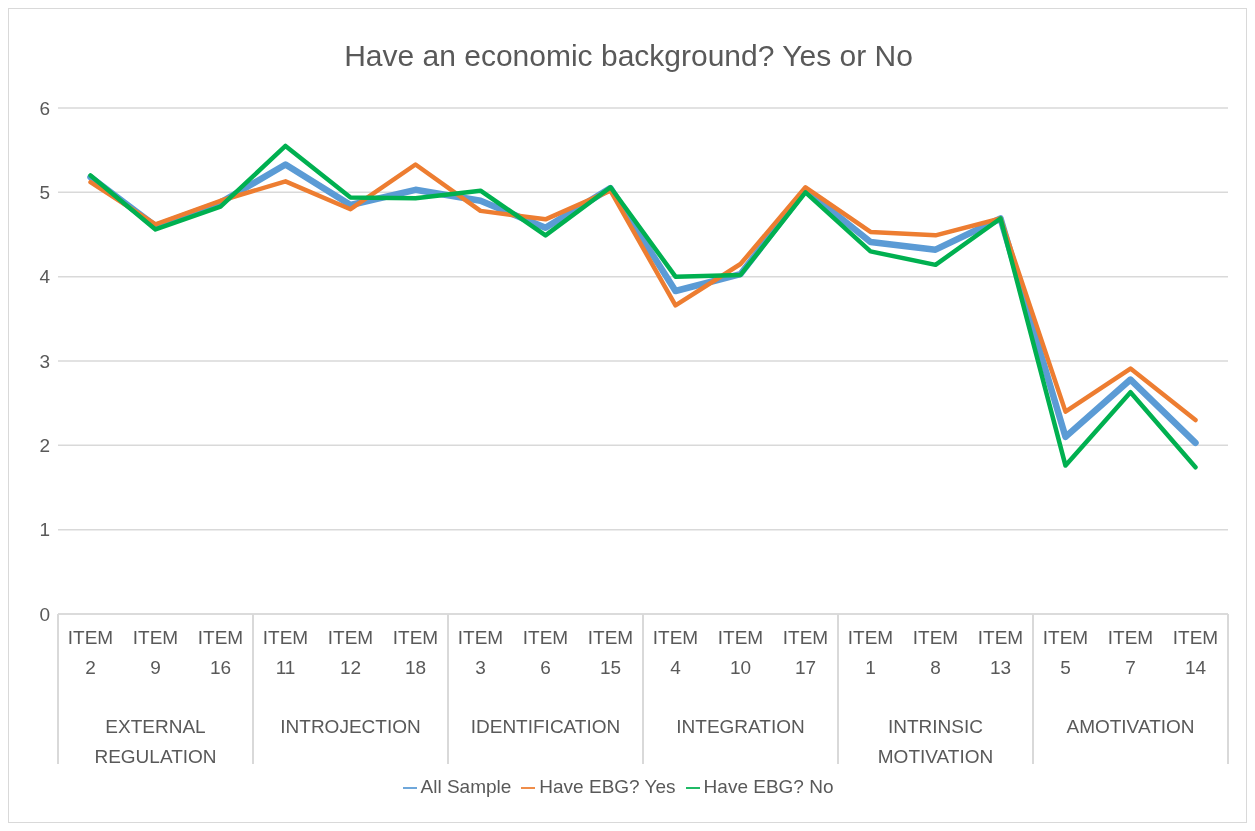 The image size is (1255, 831). Describe the element at coordinates (675, 652) in the screenshot. I see `x-tick-label: ITEM 4` at that location.